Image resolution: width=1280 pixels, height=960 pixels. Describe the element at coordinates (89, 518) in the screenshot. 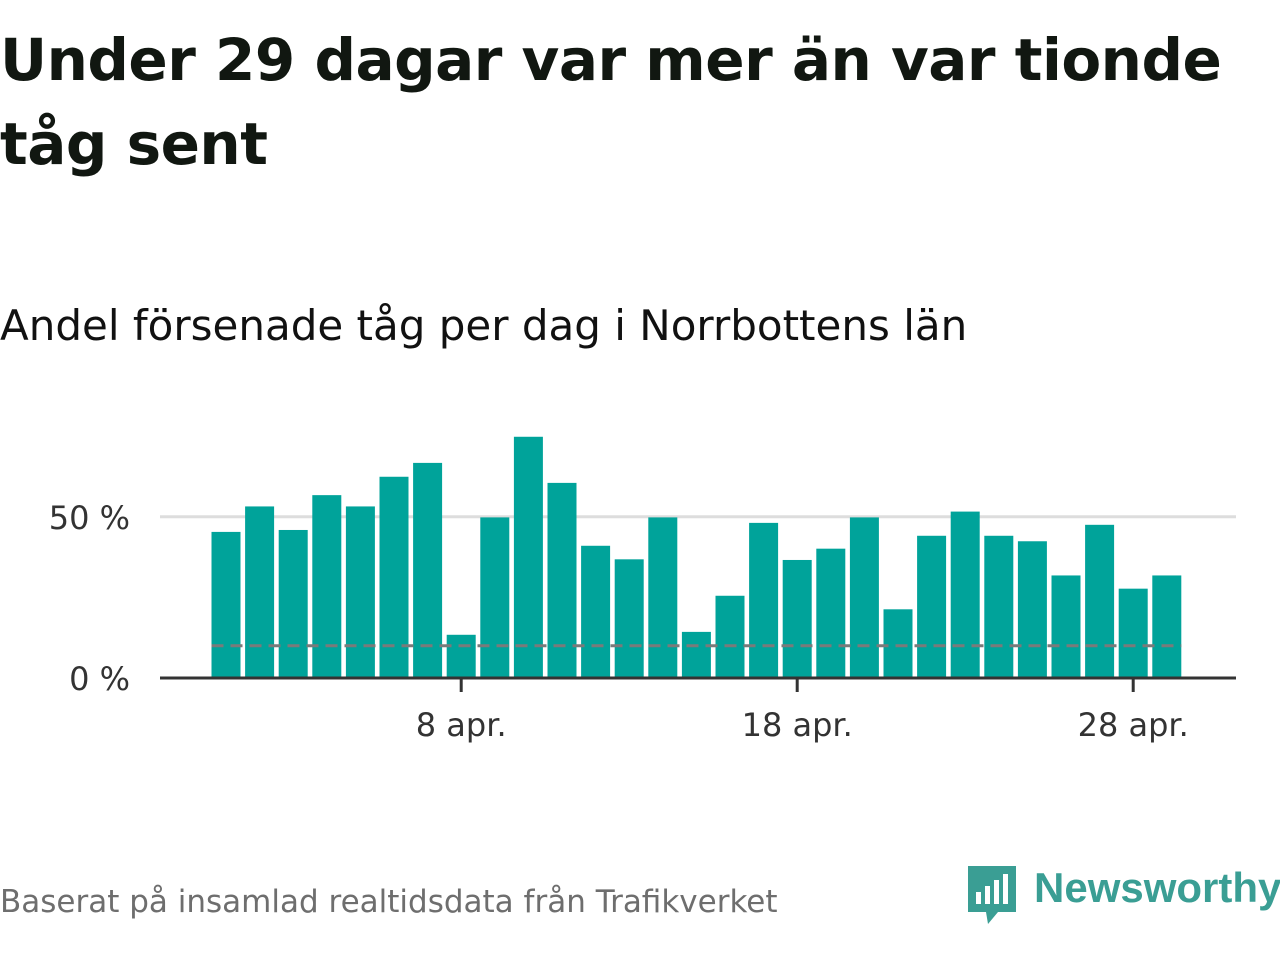

I see `y-tick-label: 50 %` at that location.